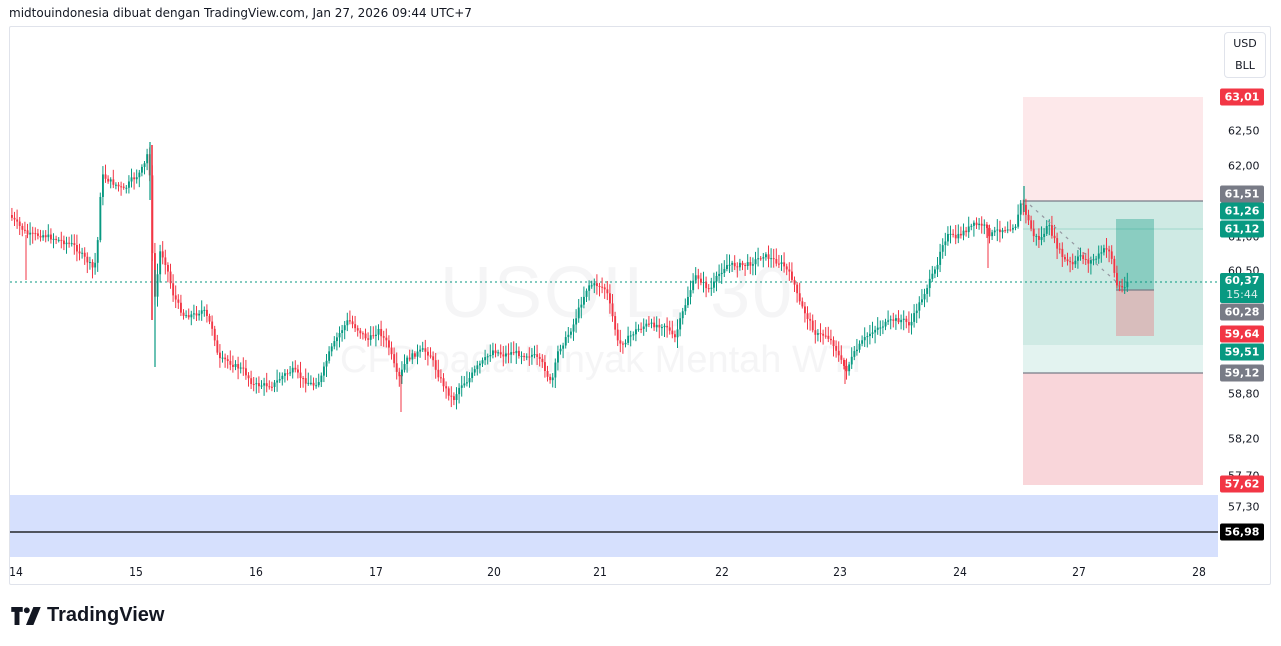 The width and height of the screenshot is (1281, 646). Describe the element at coordinates (613, 571) in the screenshot. I see `time-axis: 14 15 16 17 20 21 22 23 24 27 28` at that location.